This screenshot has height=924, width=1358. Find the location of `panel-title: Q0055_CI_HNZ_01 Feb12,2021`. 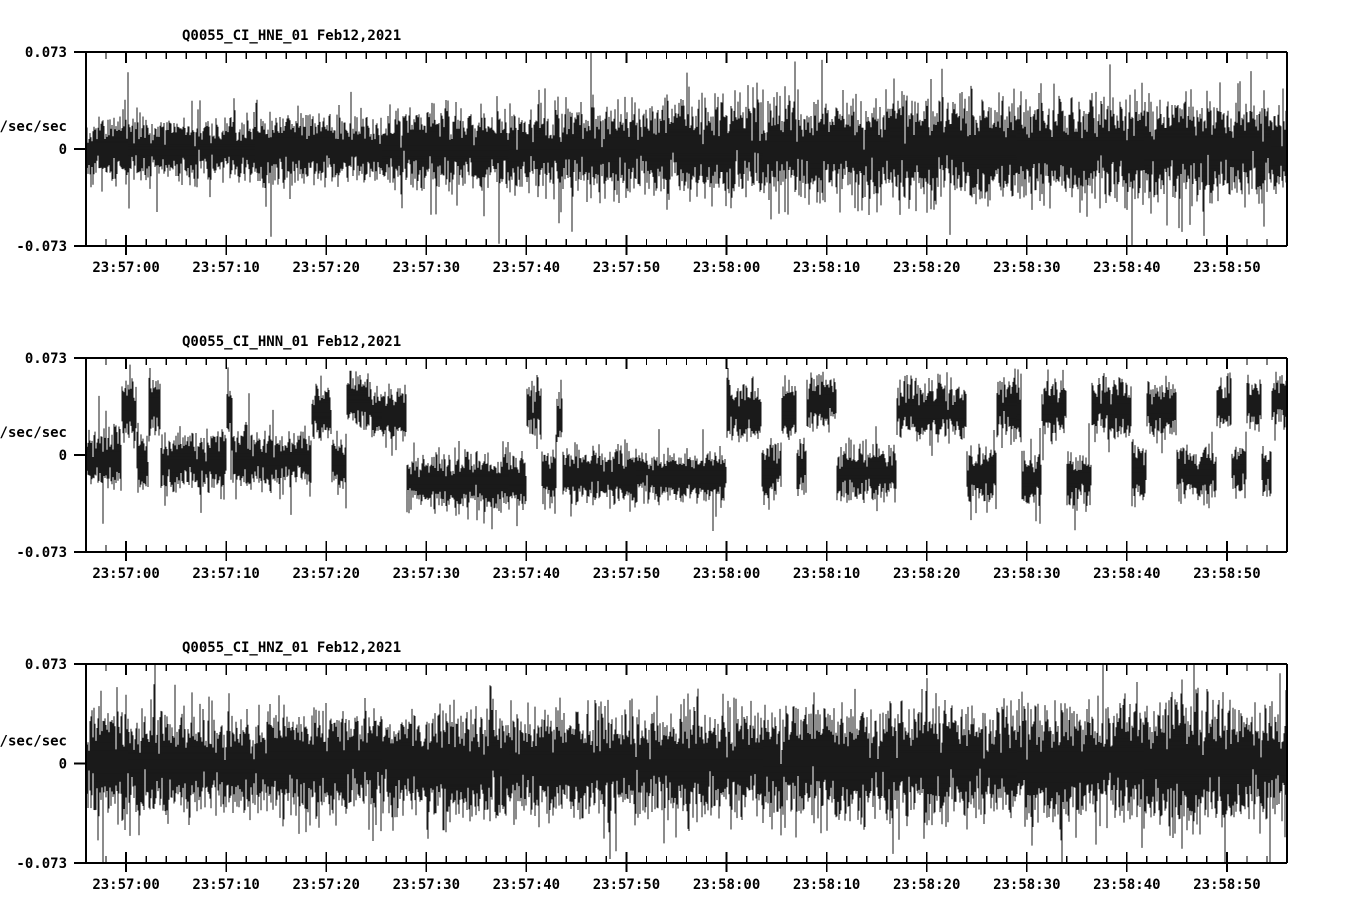

panel-title: Q0055_CI_HNZ_01 Feb12,2021 is located at coordinates (291, 648).